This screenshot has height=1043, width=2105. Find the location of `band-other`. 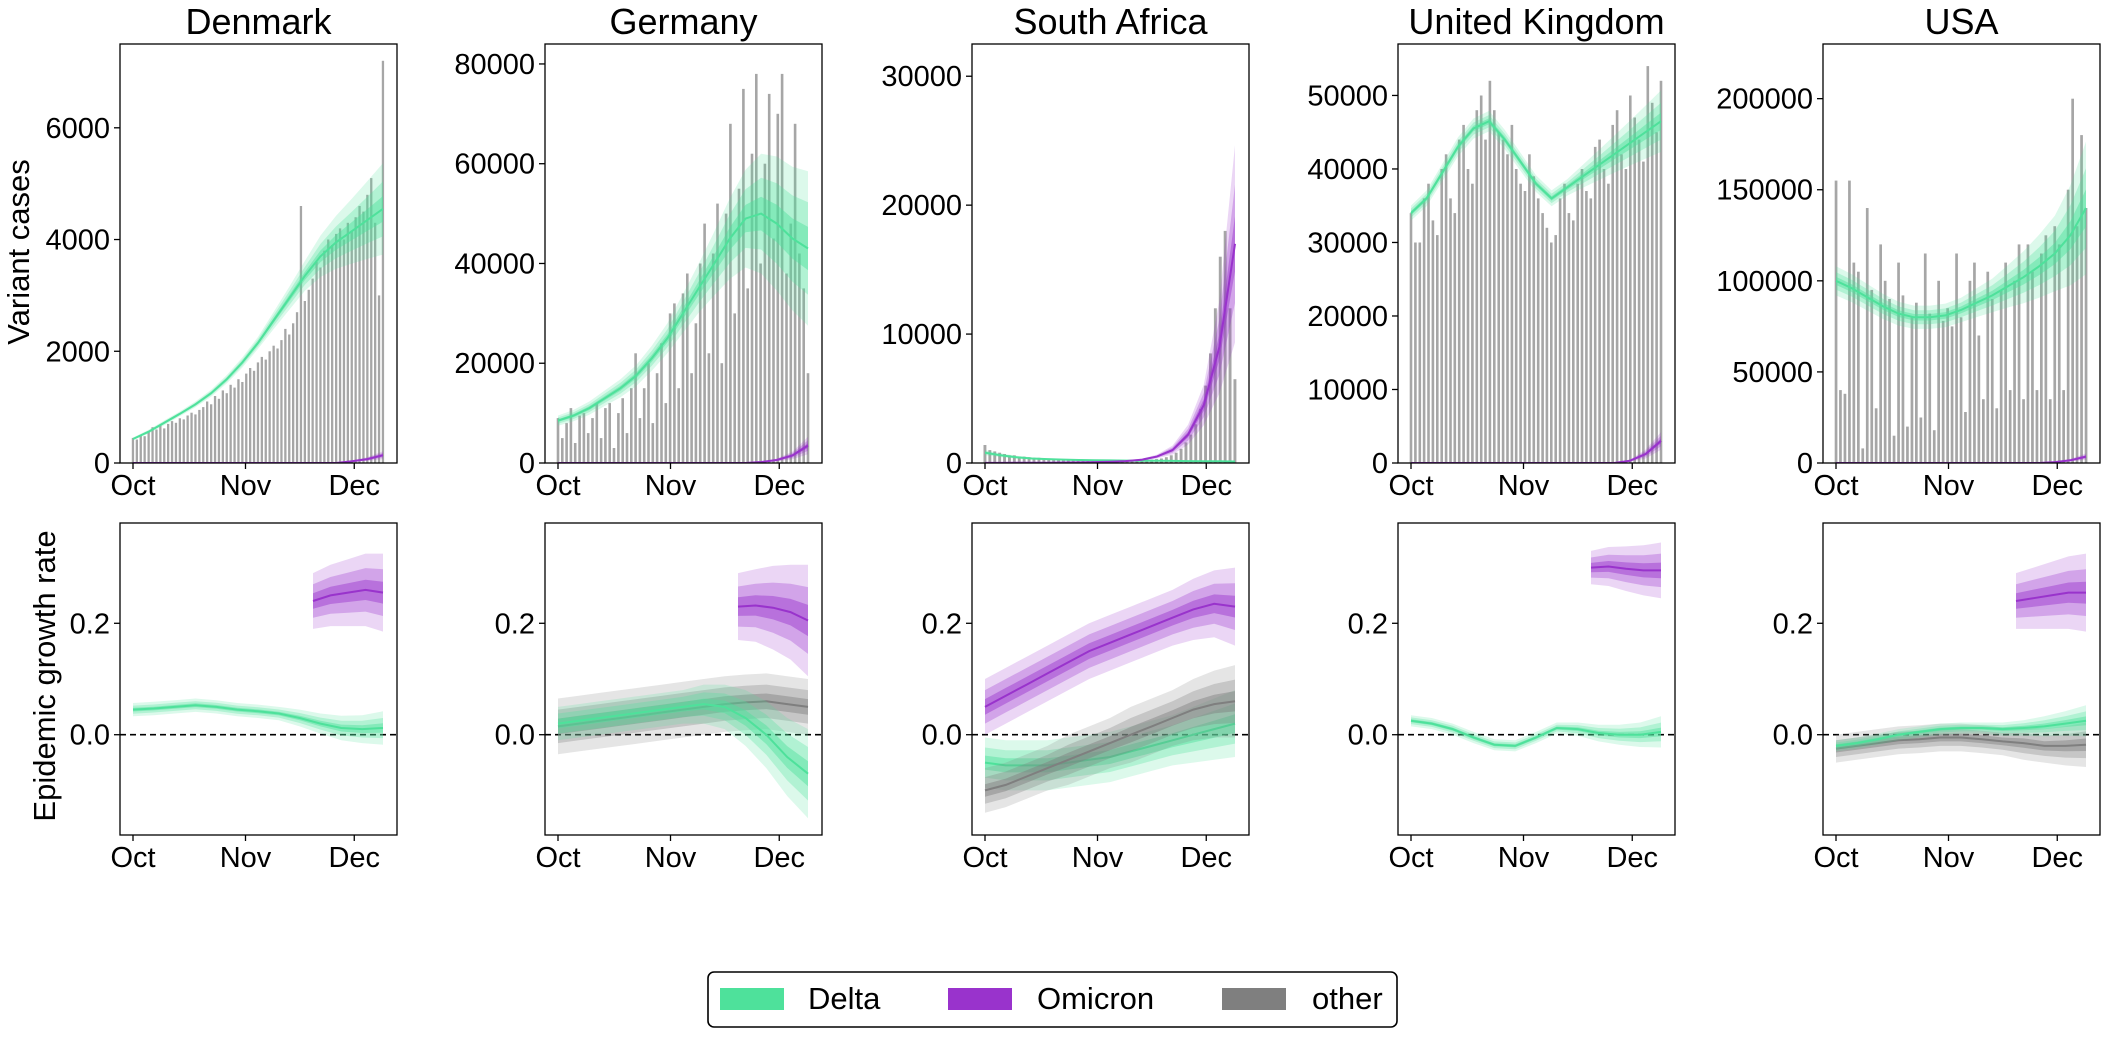

band-other is located at coordinates (683, 714).